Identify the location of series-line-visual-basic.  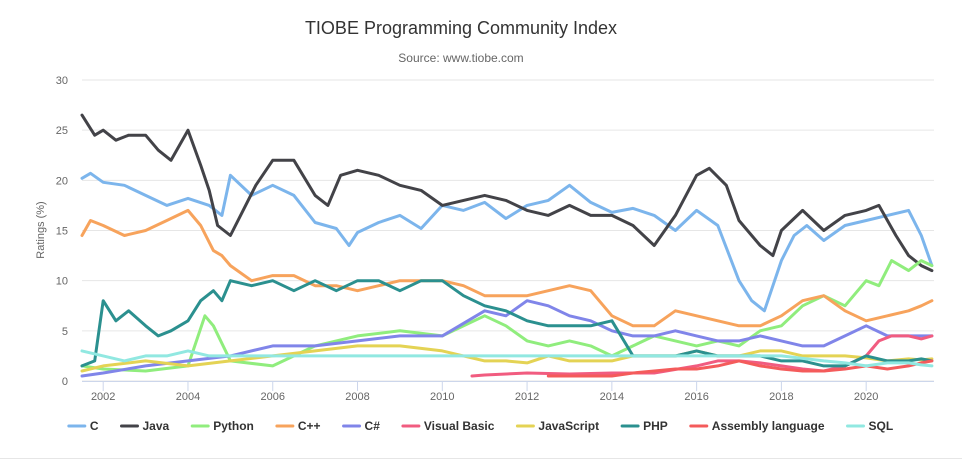
(702, 356).